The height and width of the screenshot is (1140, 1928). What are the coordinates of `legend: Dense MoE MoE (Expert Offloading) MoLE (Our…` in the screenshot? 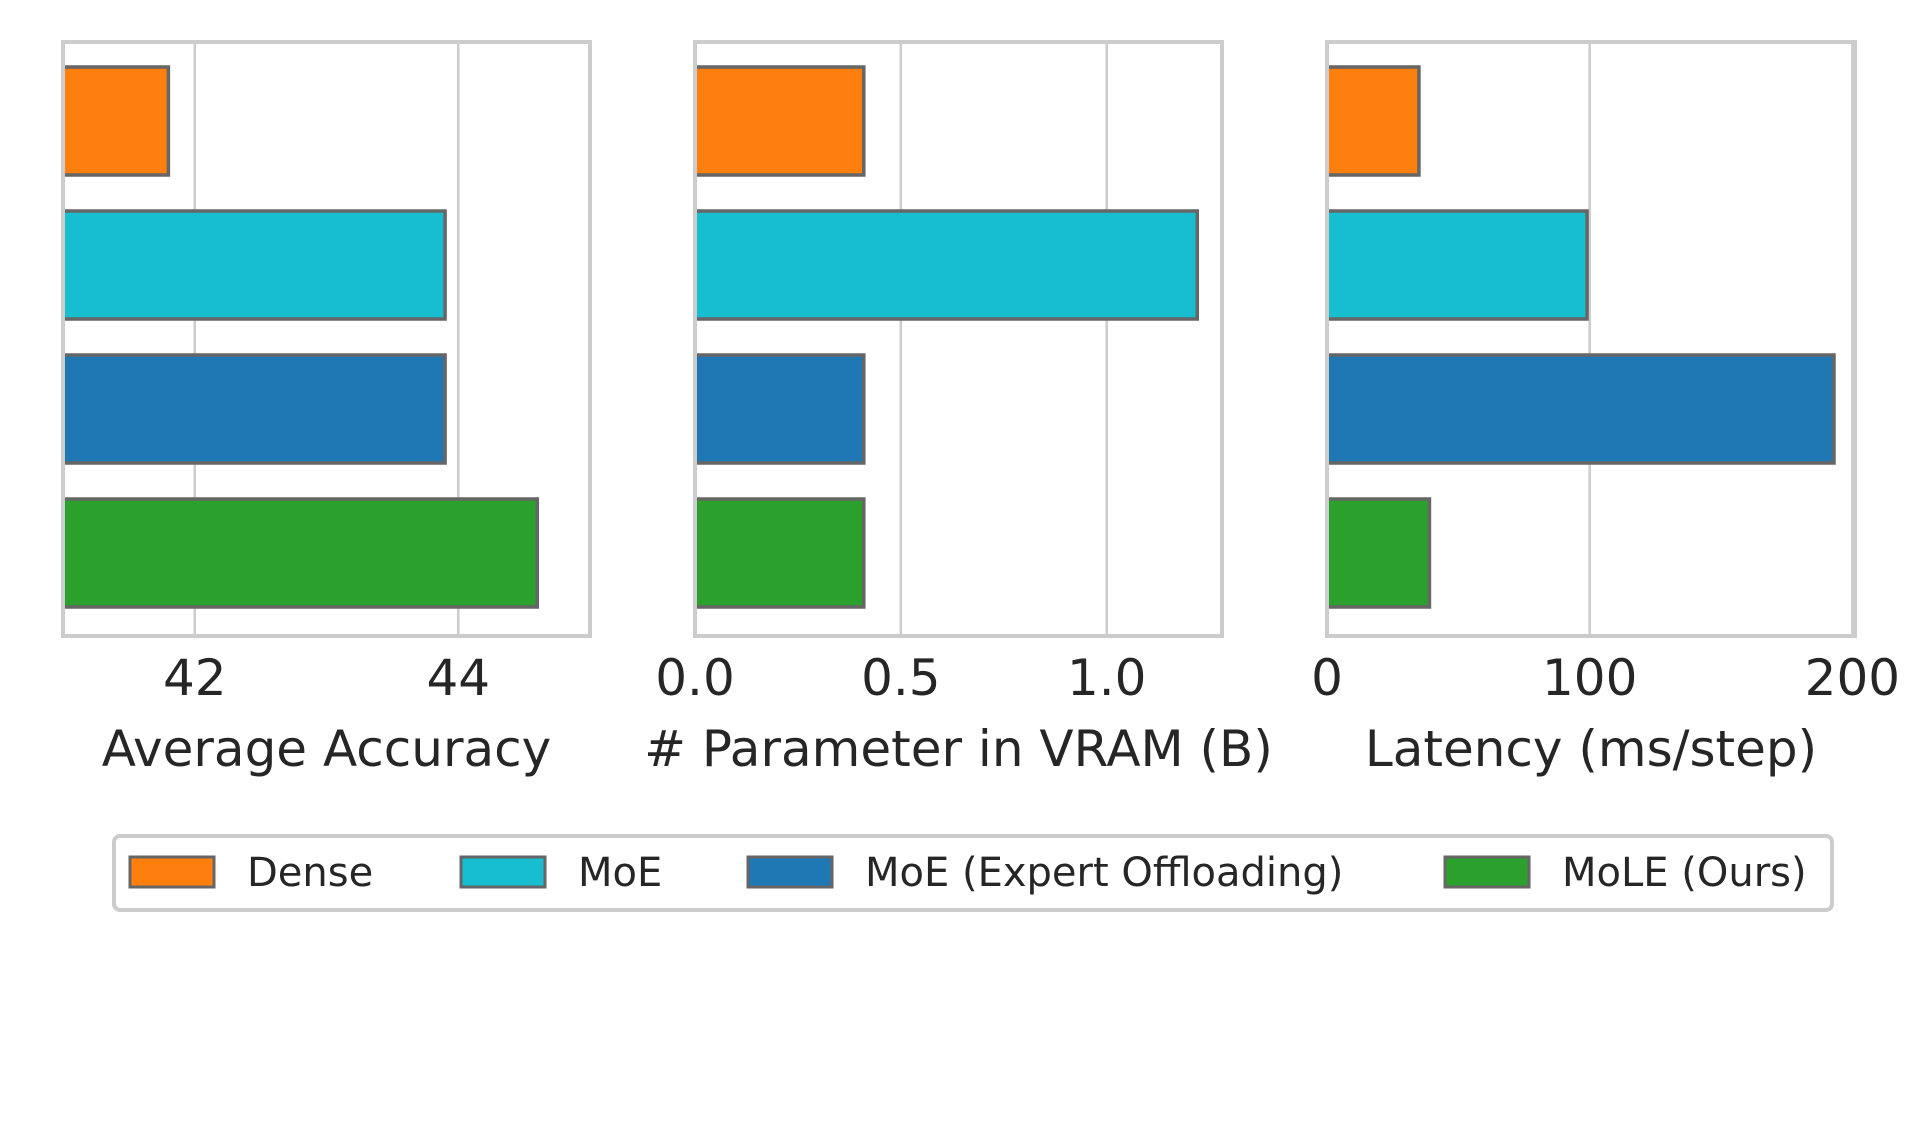 It's located at (973, 873).